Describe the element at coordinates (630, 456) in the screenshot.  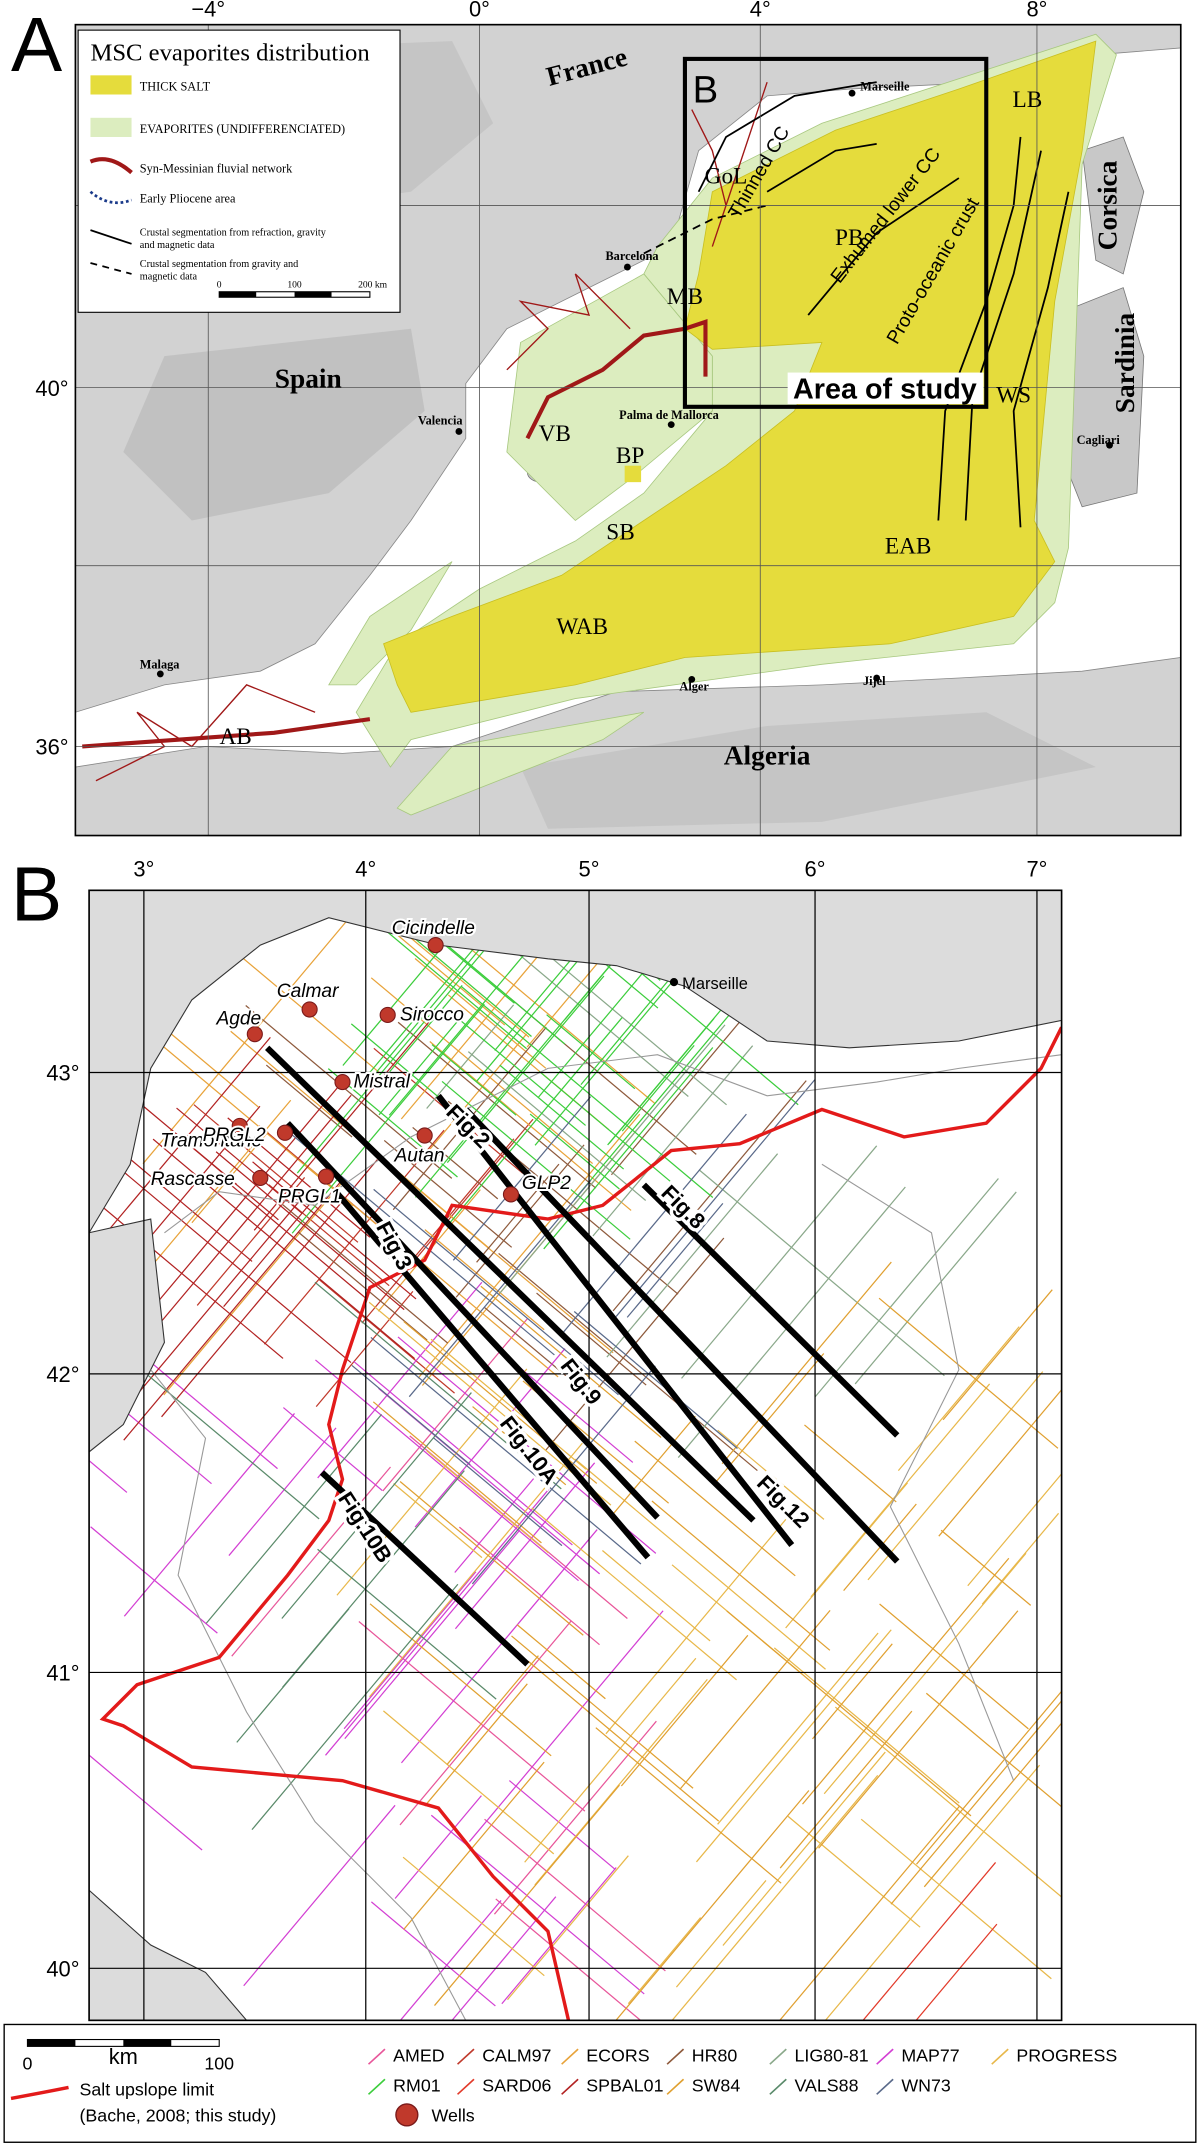
I see `basin-label: BP` at that location.